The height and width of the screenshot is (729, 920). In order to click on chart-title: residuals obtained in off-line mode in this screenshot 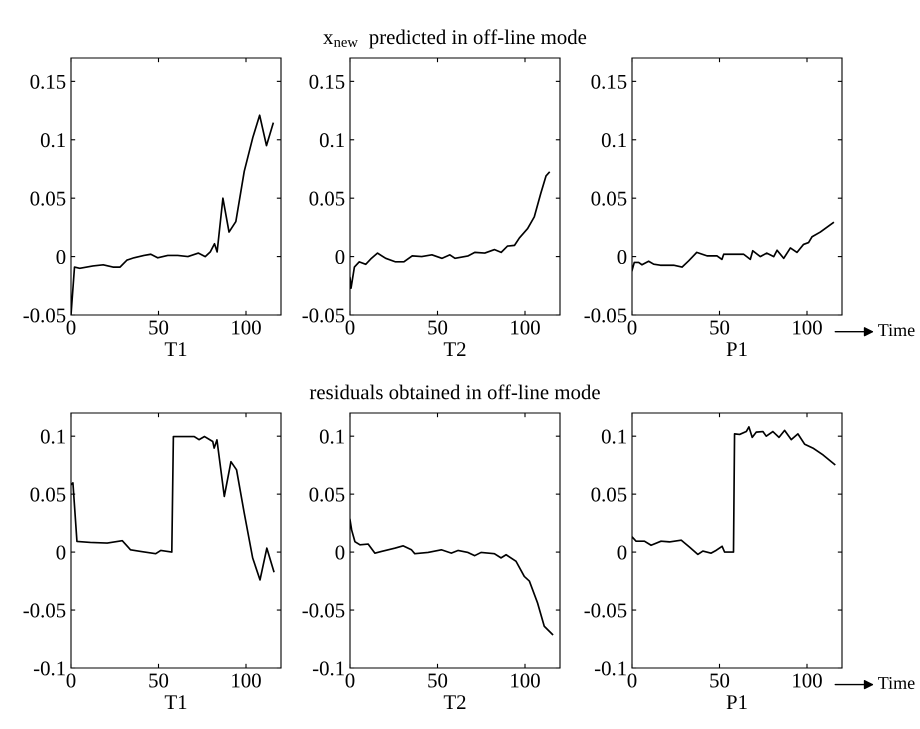, I will do `click(455, 392)`.